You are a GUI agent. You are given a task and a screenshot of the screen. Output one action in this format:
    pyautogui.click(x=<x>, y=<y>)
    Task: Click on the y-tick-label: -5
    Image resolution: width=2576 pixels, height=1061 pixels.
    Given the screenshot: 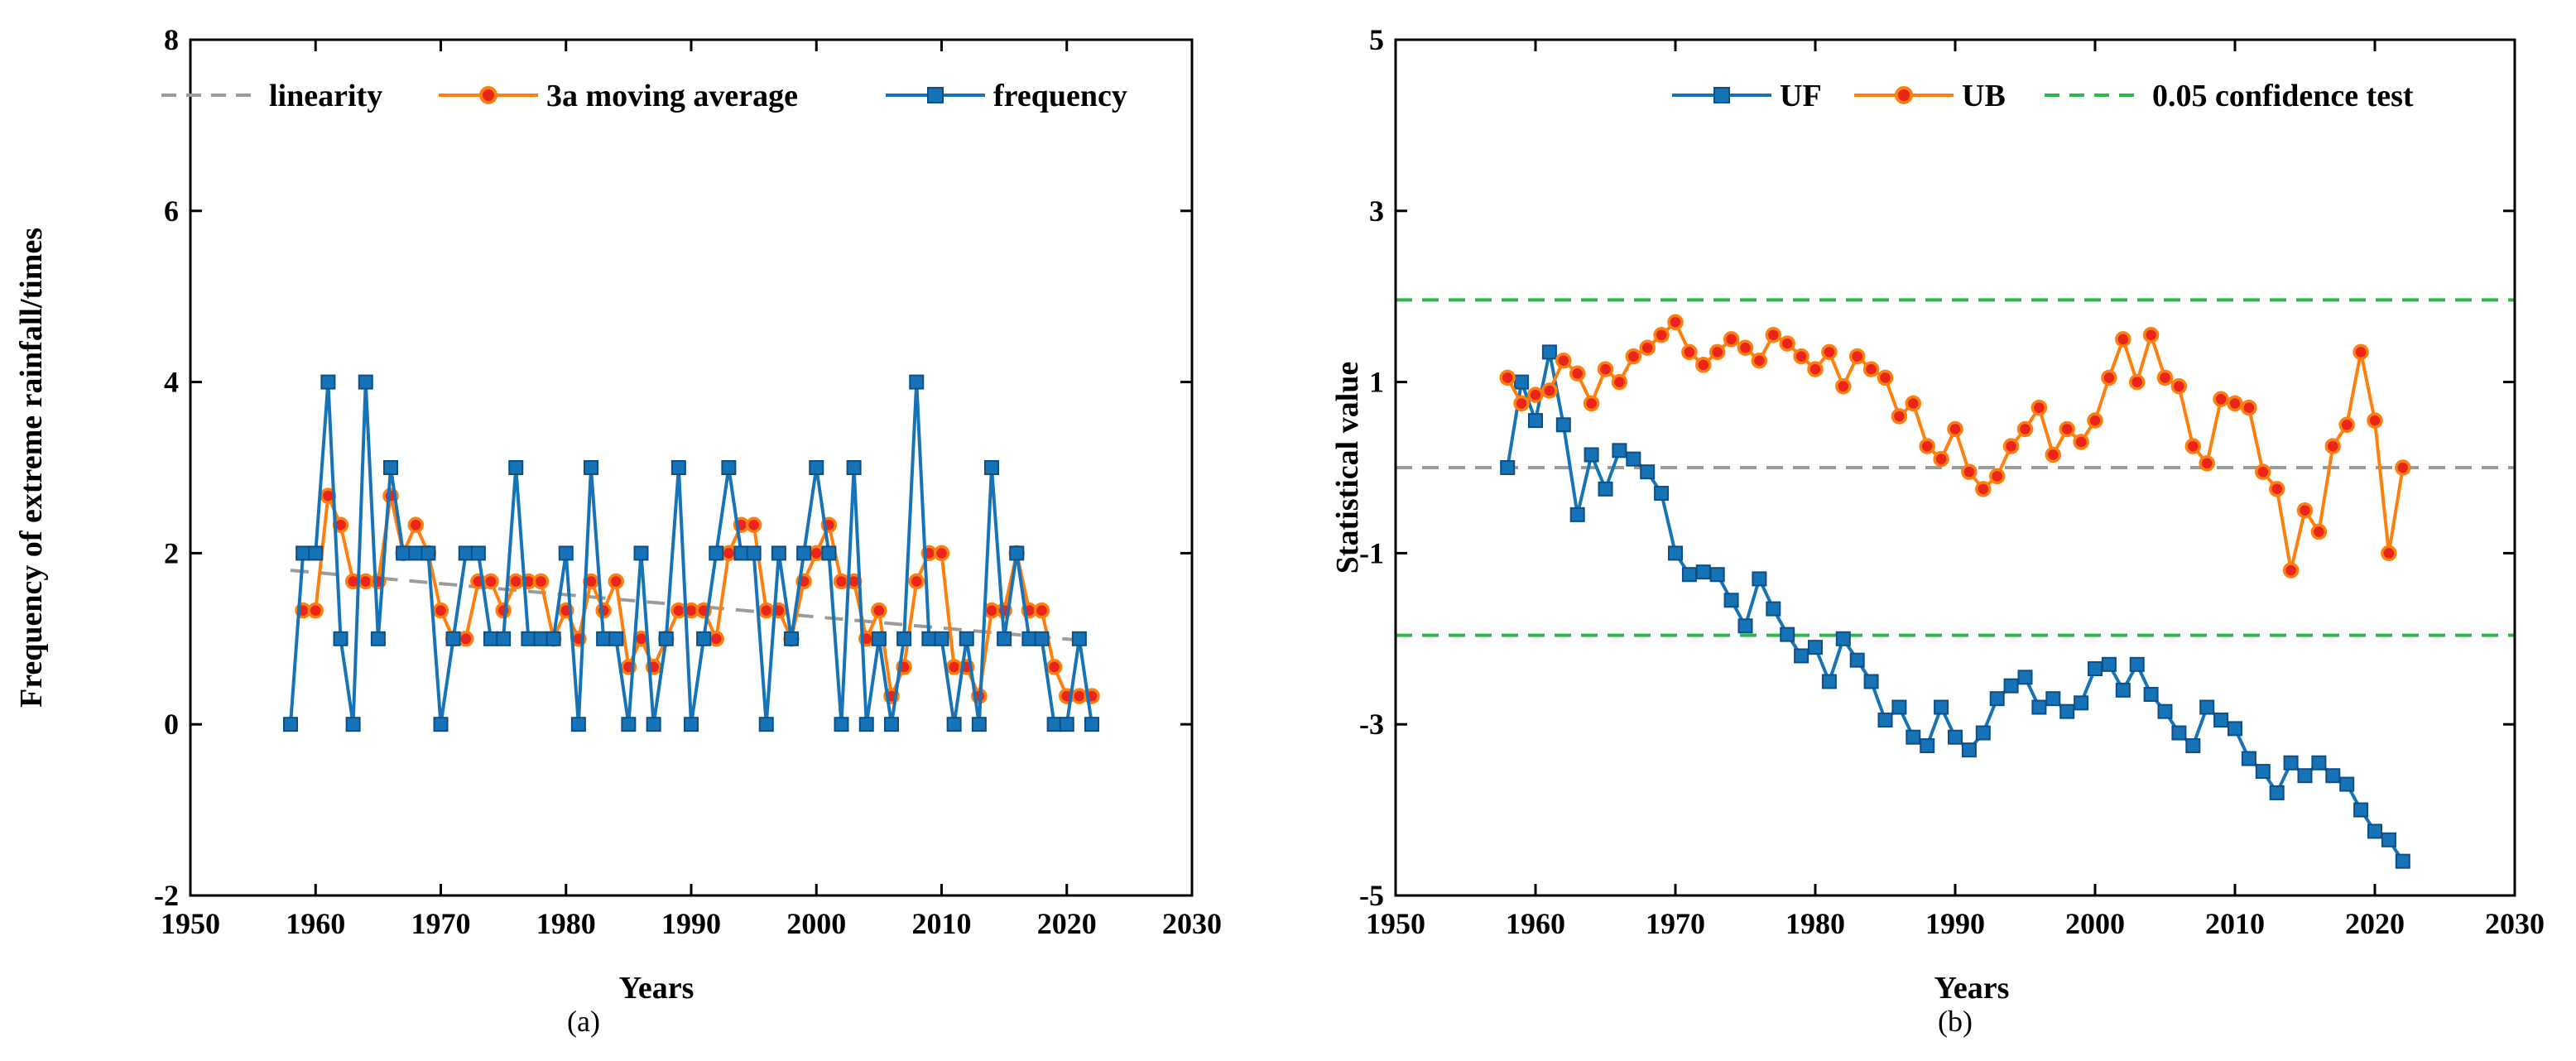 What is the action you would take?
    pyautogui.click(x=1371, y=896)
    